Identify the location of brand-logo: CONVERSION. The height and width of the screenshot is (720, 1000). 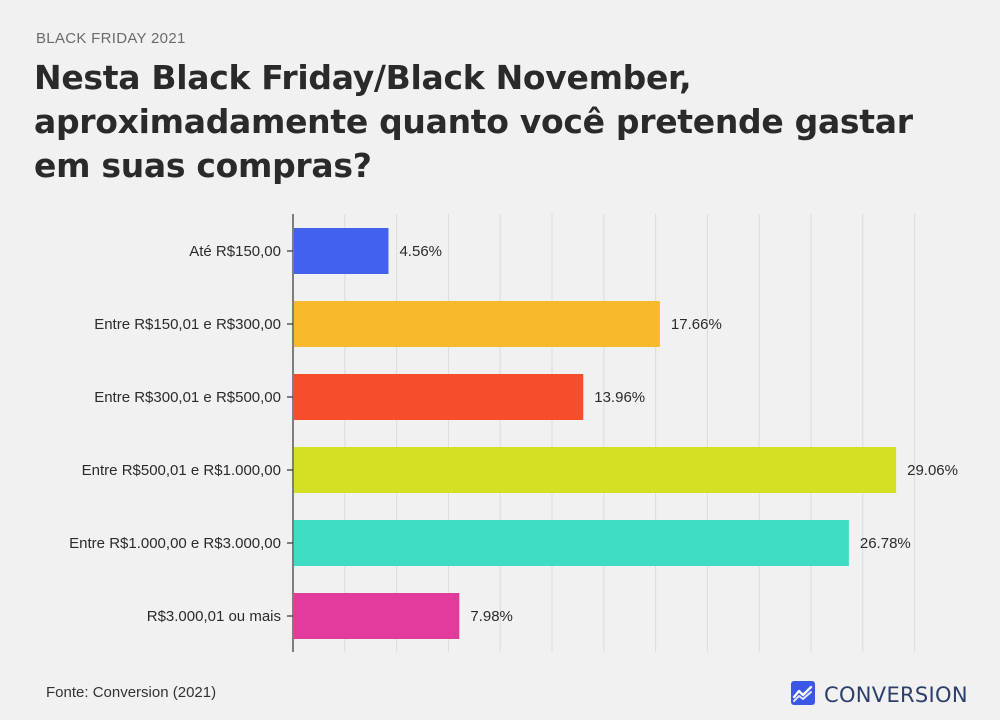
(879, 695).